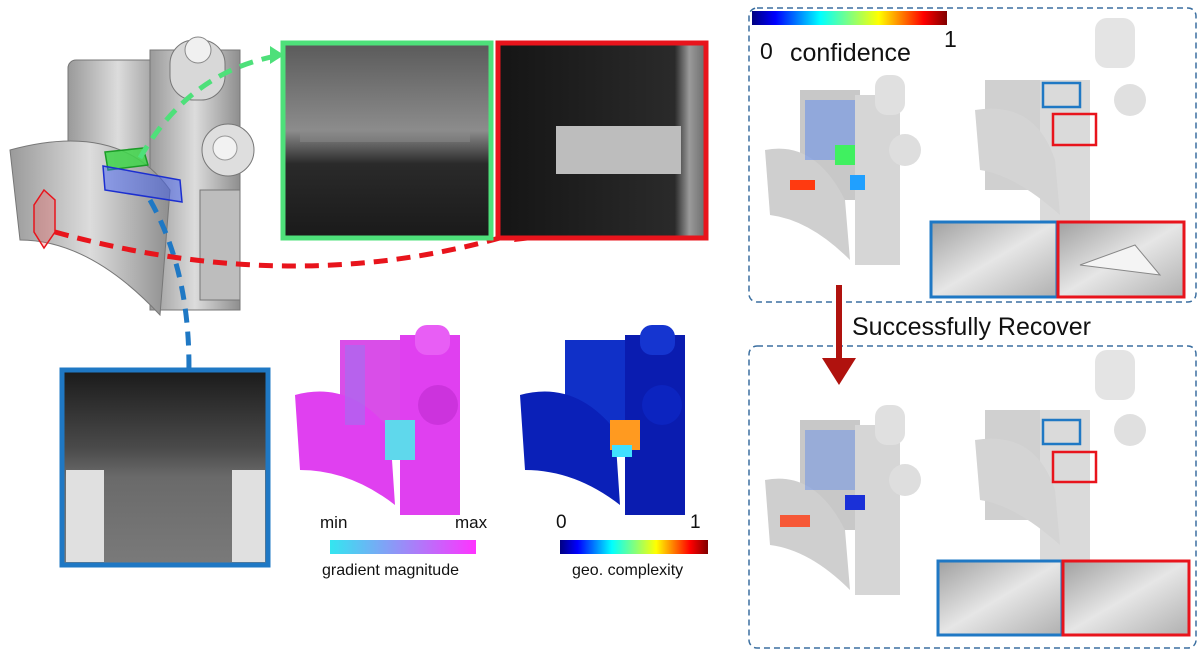 The width and height of the screenshot is (1204, 654). What do you see at coordinates (950, 39) in the screenshot?
I see `confidence-legend-max: 1` at bounding box center [950, 39].